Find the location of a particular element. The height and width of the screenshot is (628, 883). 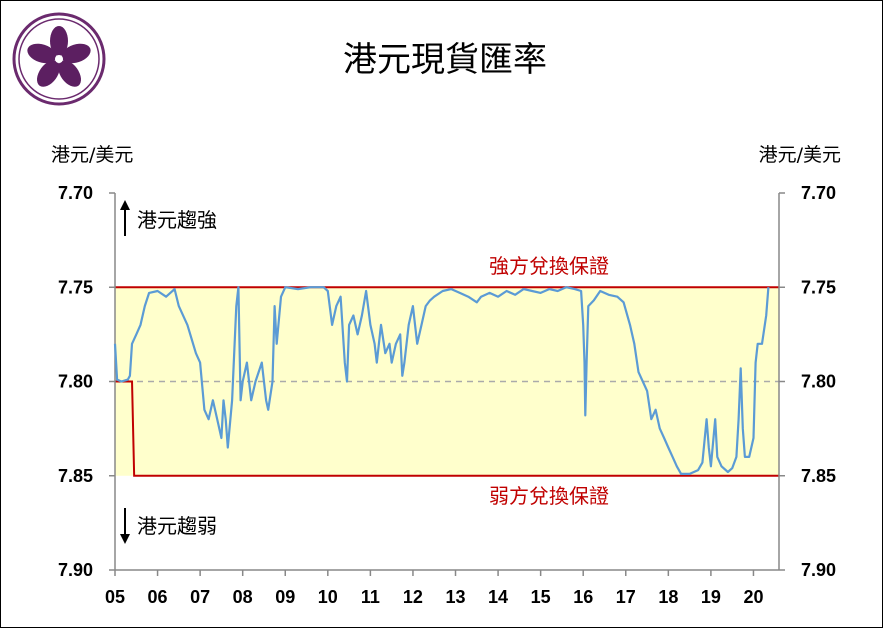

x-tick-label: 15 is located at coordinates (541, 597).